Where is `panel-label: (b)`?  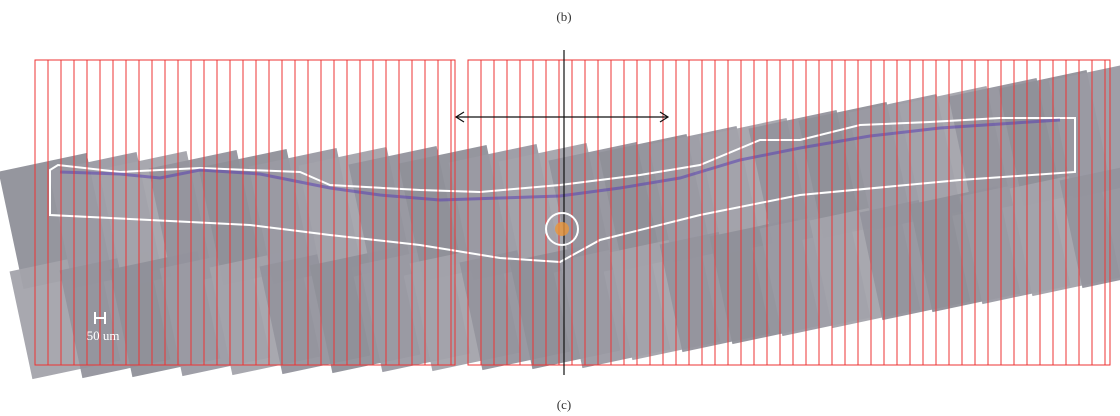 panel-label: (b) is located at coordinates (563, 16).